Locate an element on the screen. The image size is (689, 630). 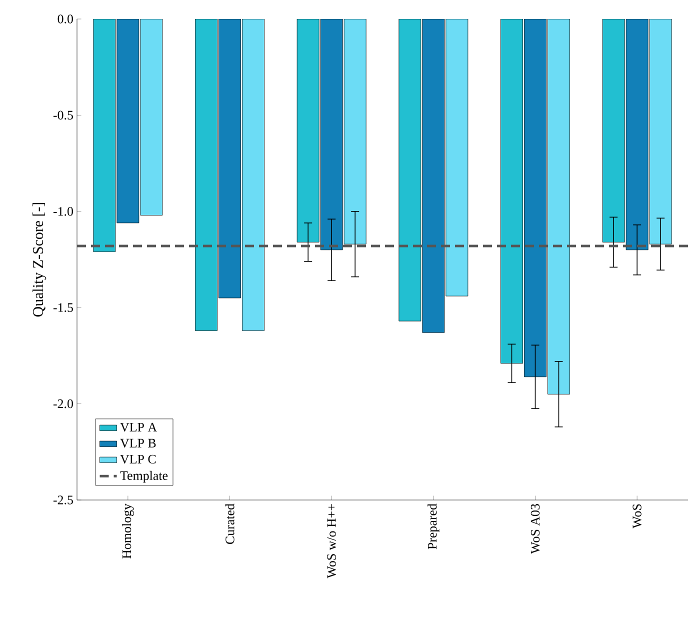
x-tick-label: WoS w/o H++ is located at coordinates (331, 541).